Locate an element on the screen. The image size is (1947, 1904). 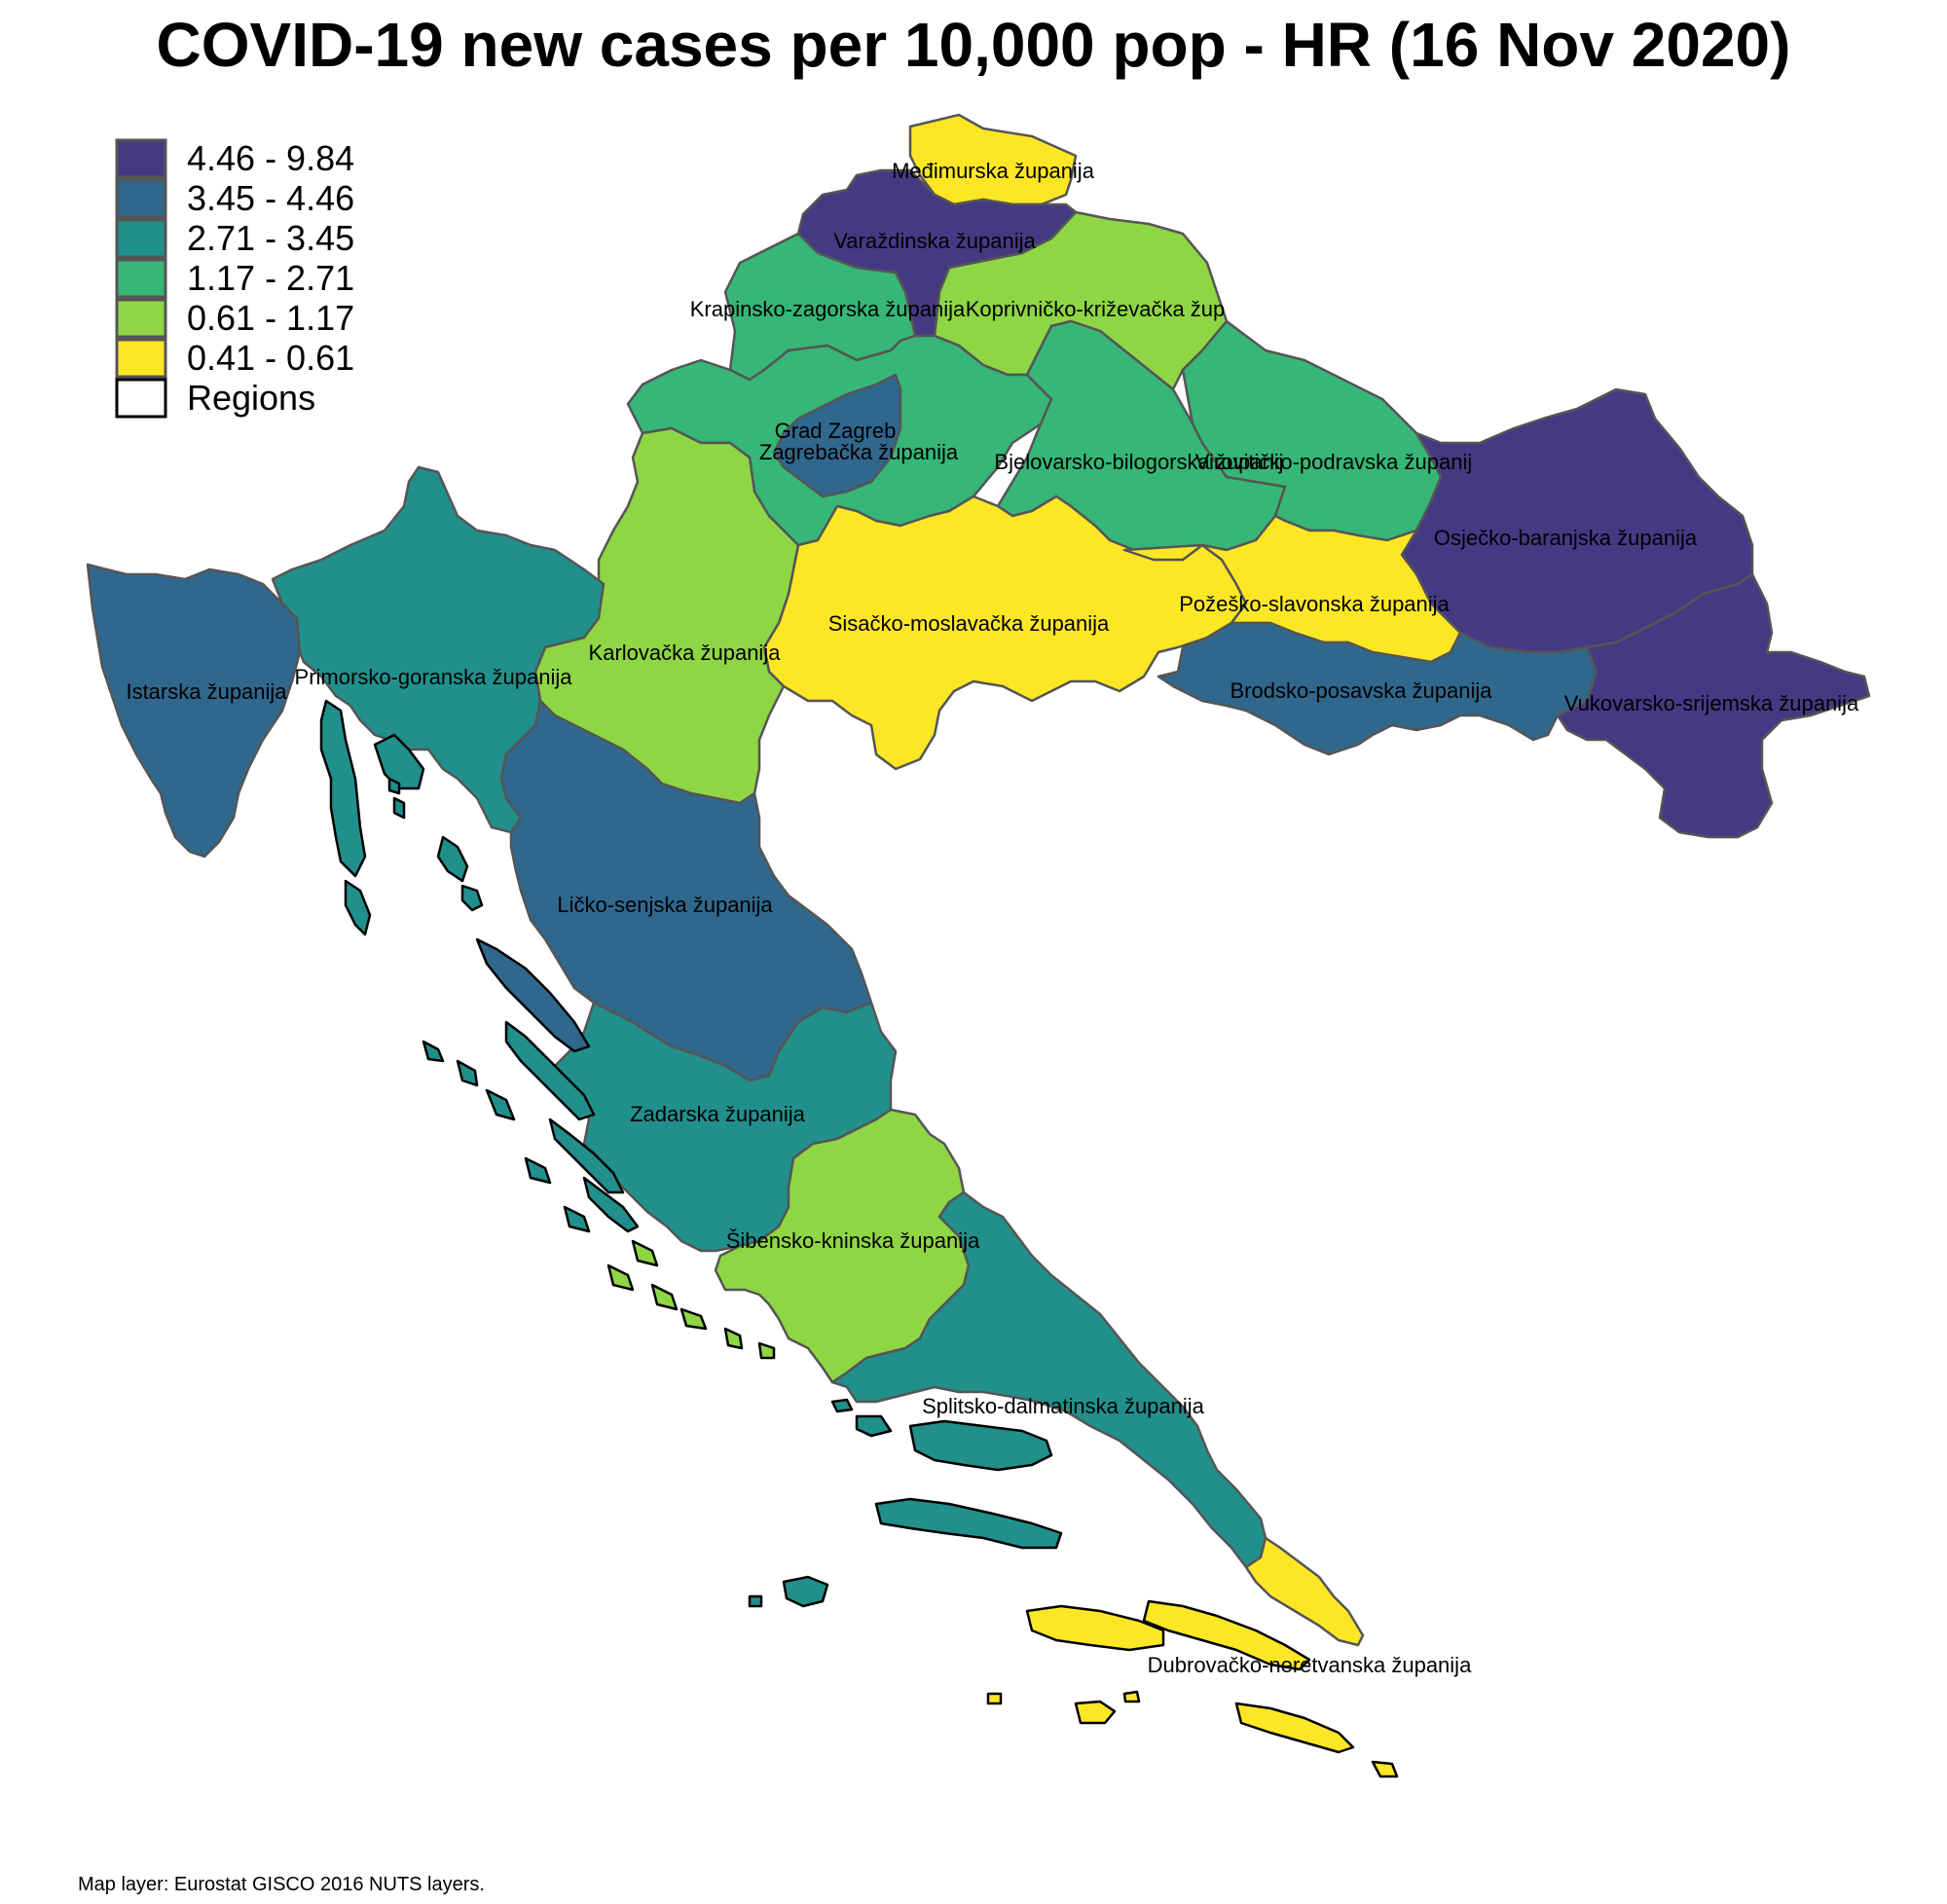
label-viroviticko: Virovitičko-podravska županij is located at coordinates (1334, 462).